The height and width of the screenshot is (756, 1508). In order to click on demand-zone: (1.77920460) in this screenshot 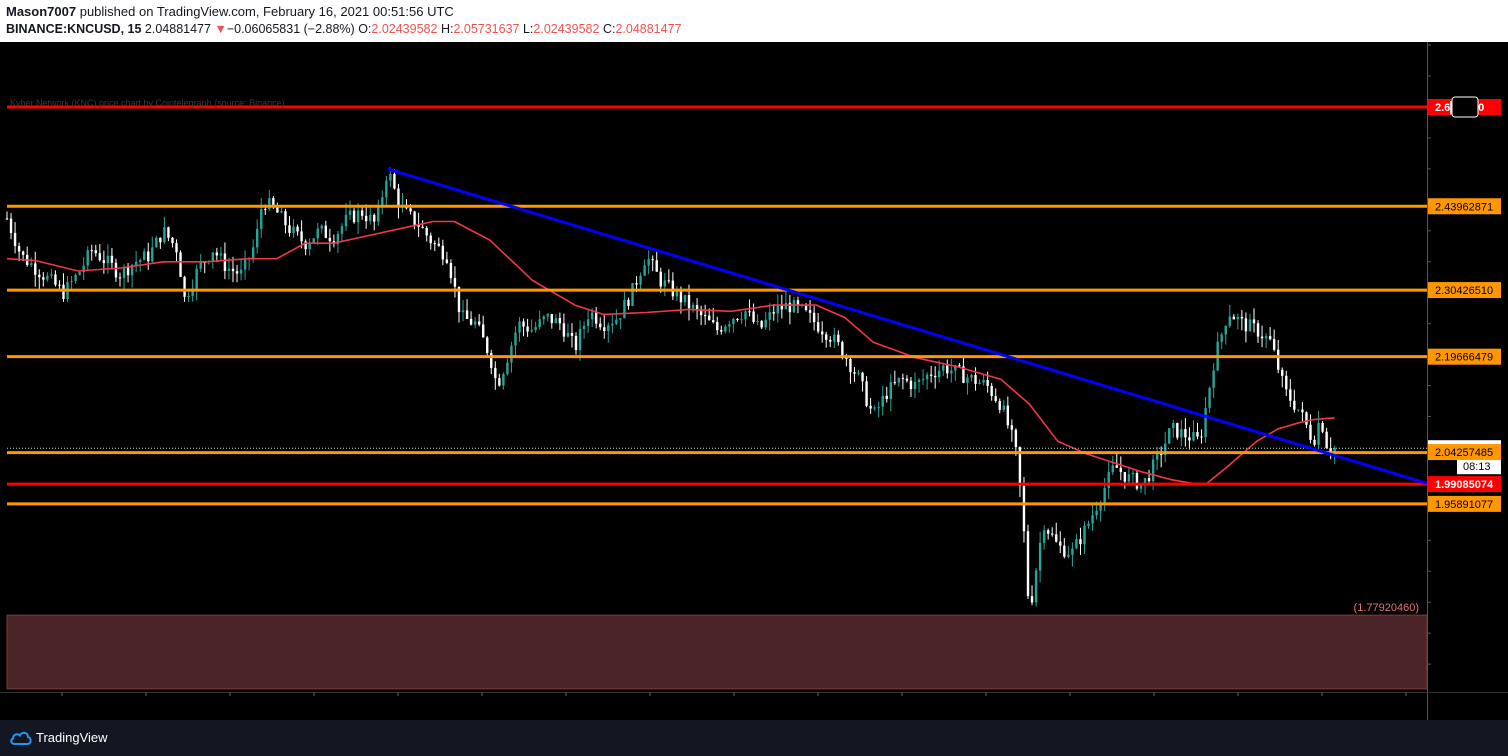, I will do `click(717, 646)`.